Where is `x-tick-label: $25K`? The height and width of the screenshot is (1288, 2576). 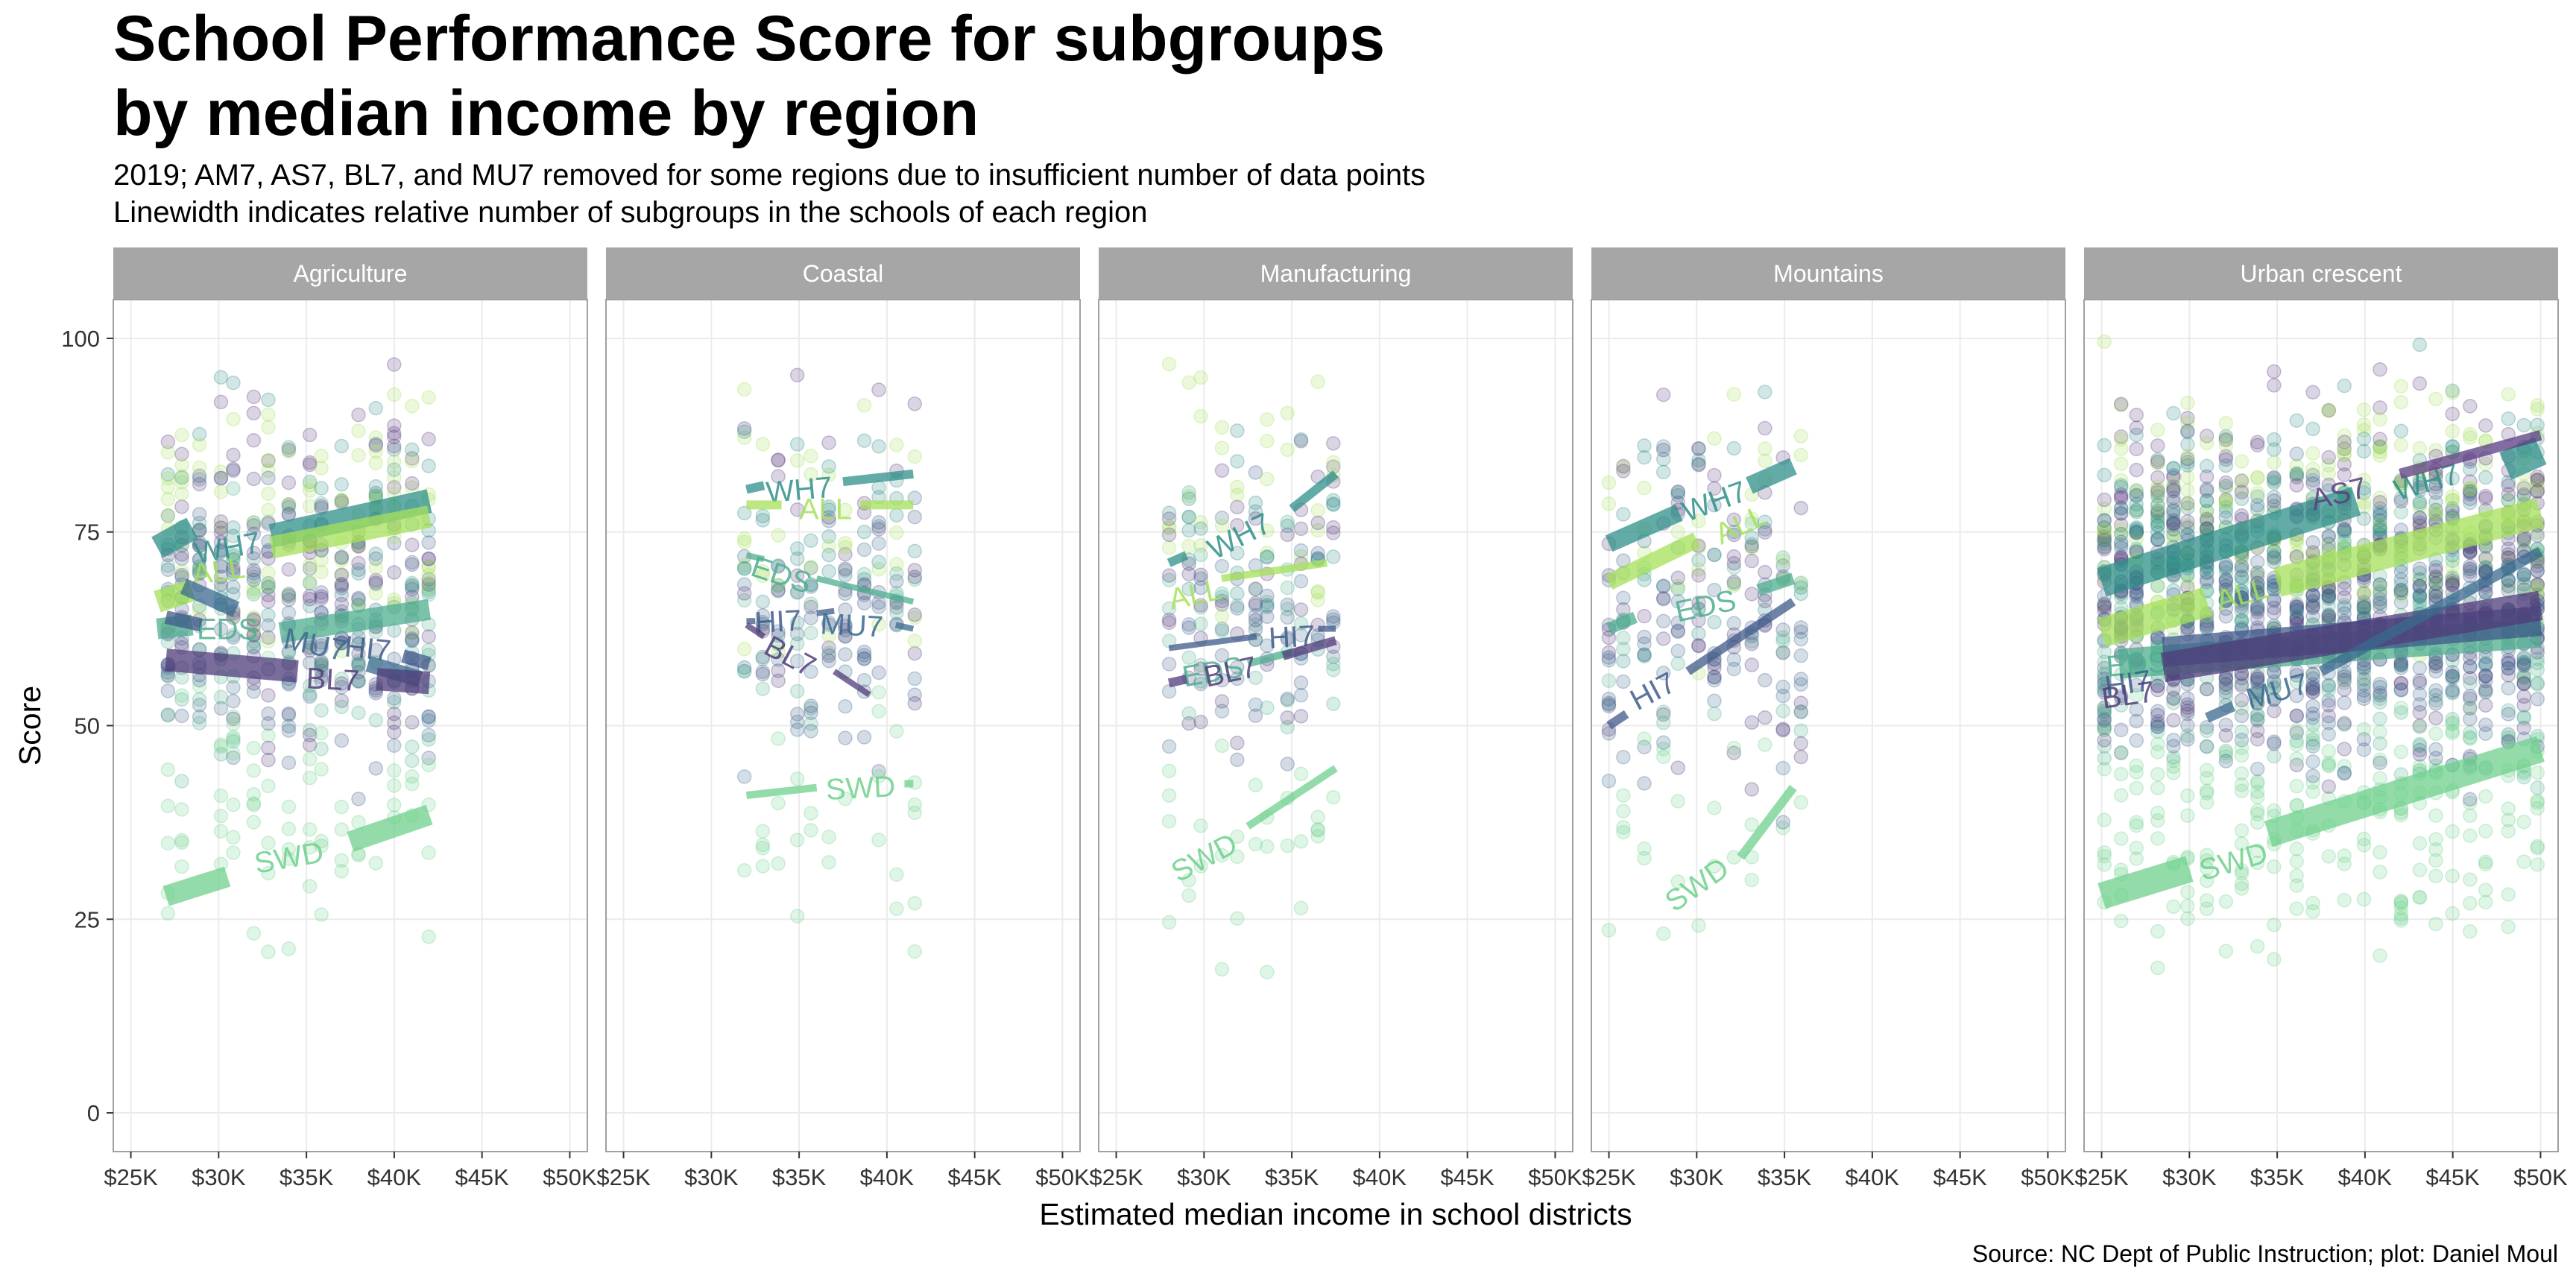 x-tick-label: $25K is located at coordinates (1116, 1177).